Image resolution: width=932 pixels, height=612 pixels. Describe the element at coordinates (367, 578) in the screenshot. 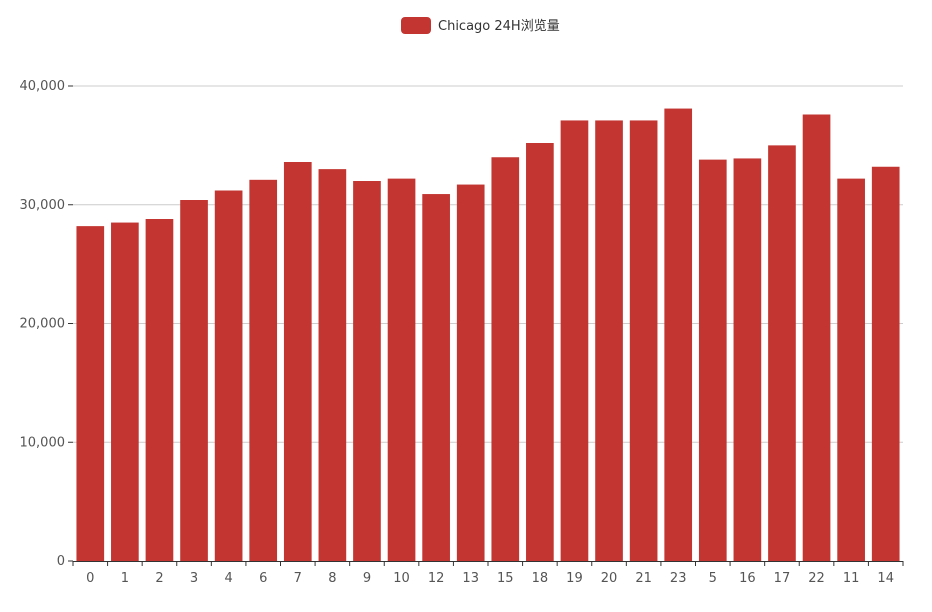

I see `x-tick-label: 9` at that location.